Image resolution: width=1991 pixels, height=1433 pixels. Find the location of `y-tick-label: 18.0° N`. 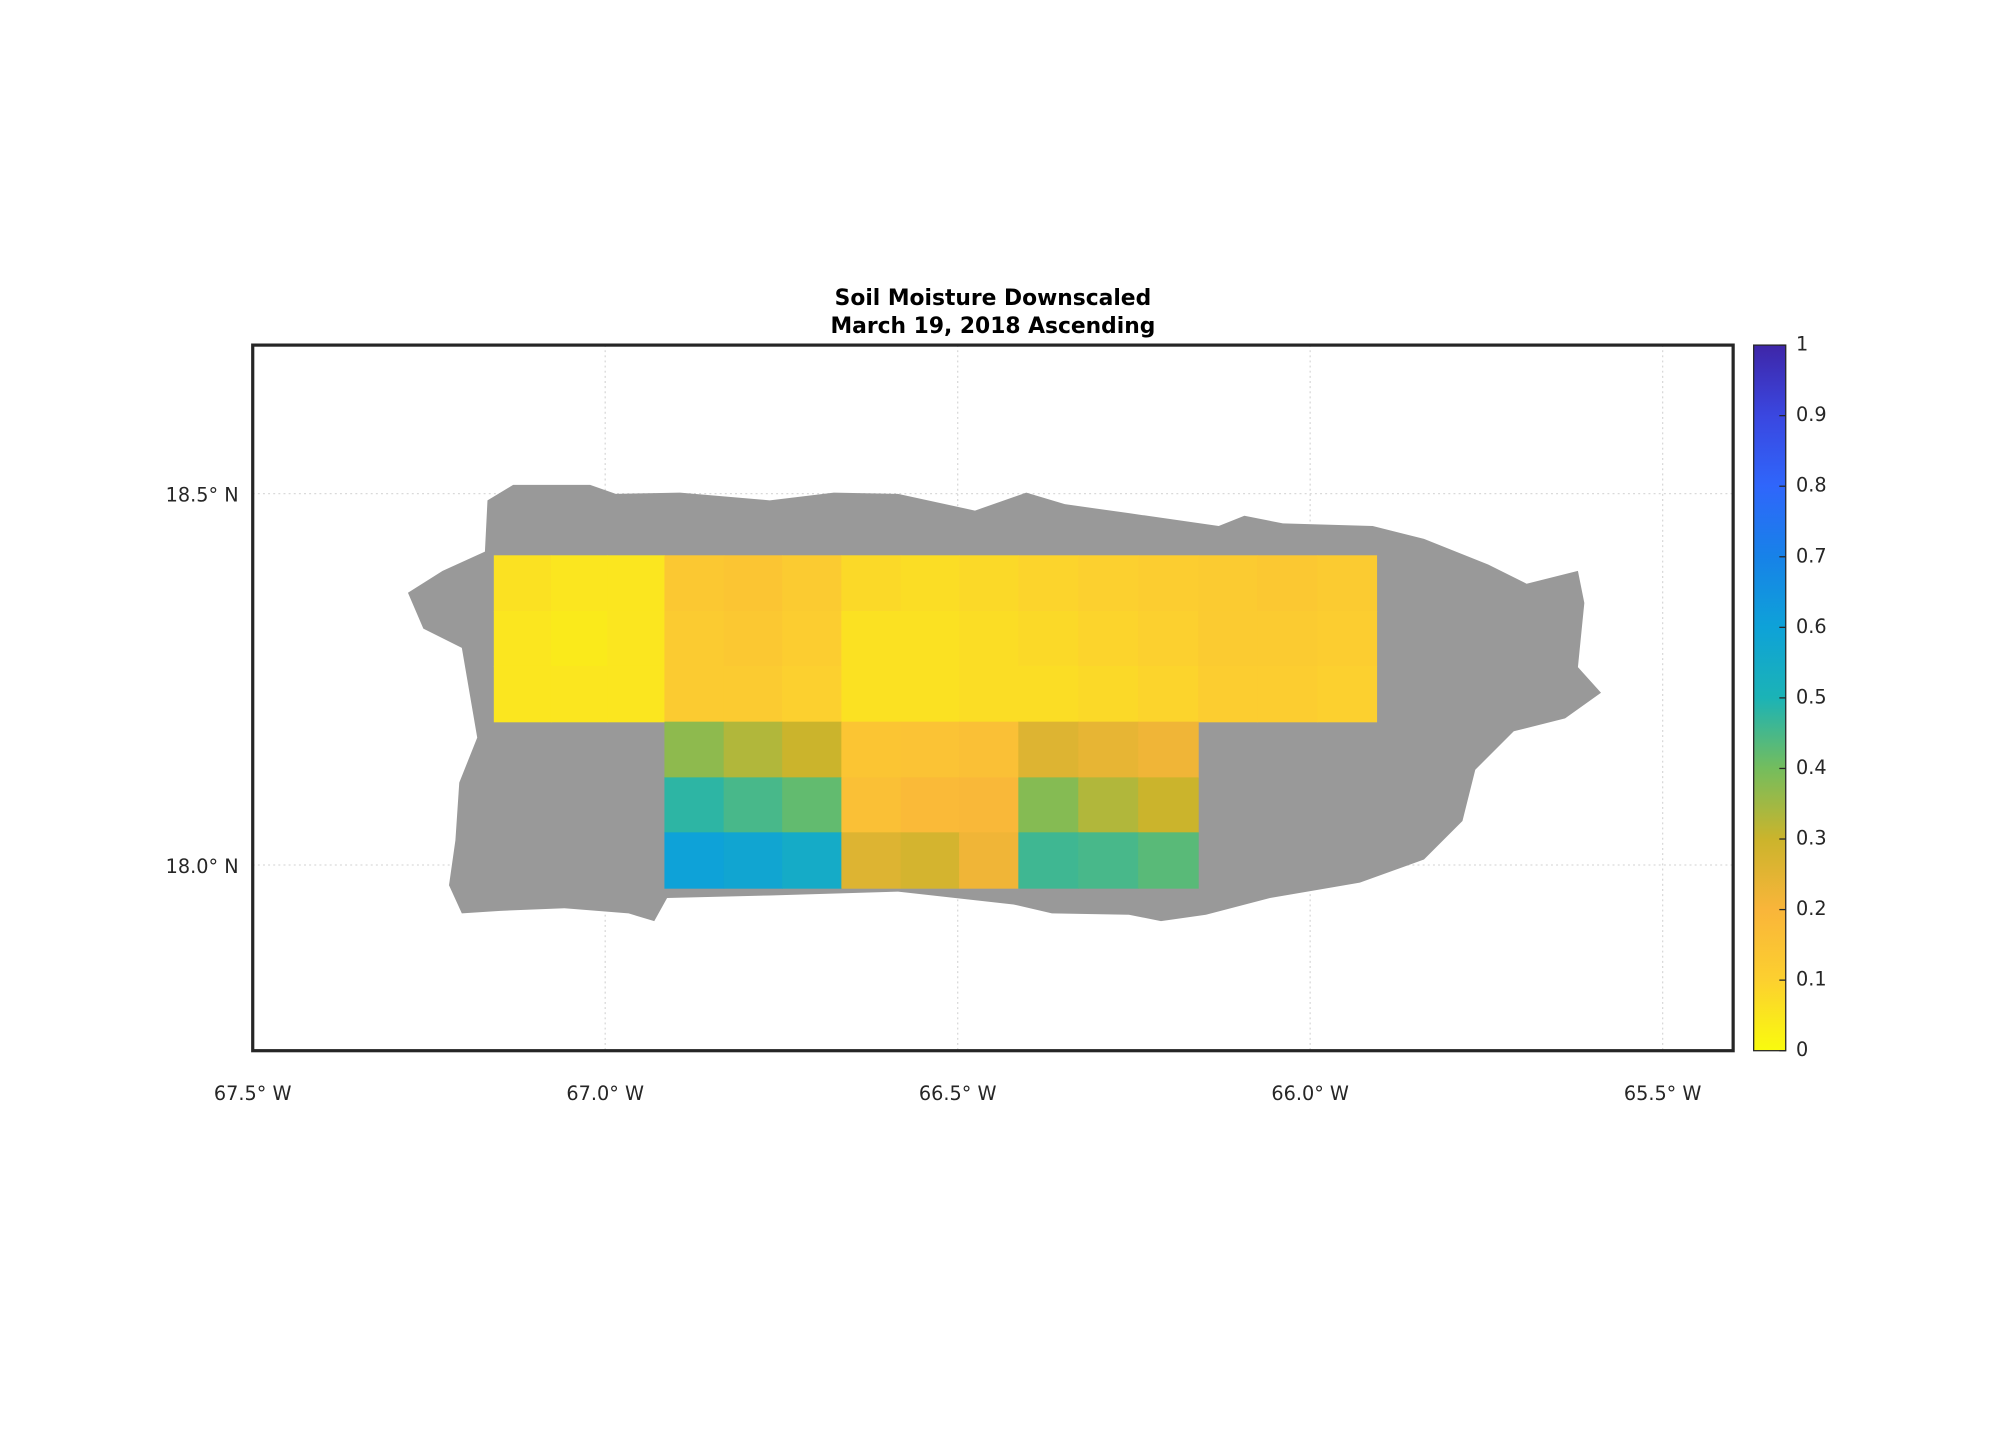

y-tick-label: 18.0° N is located at coordinates (202, 866).